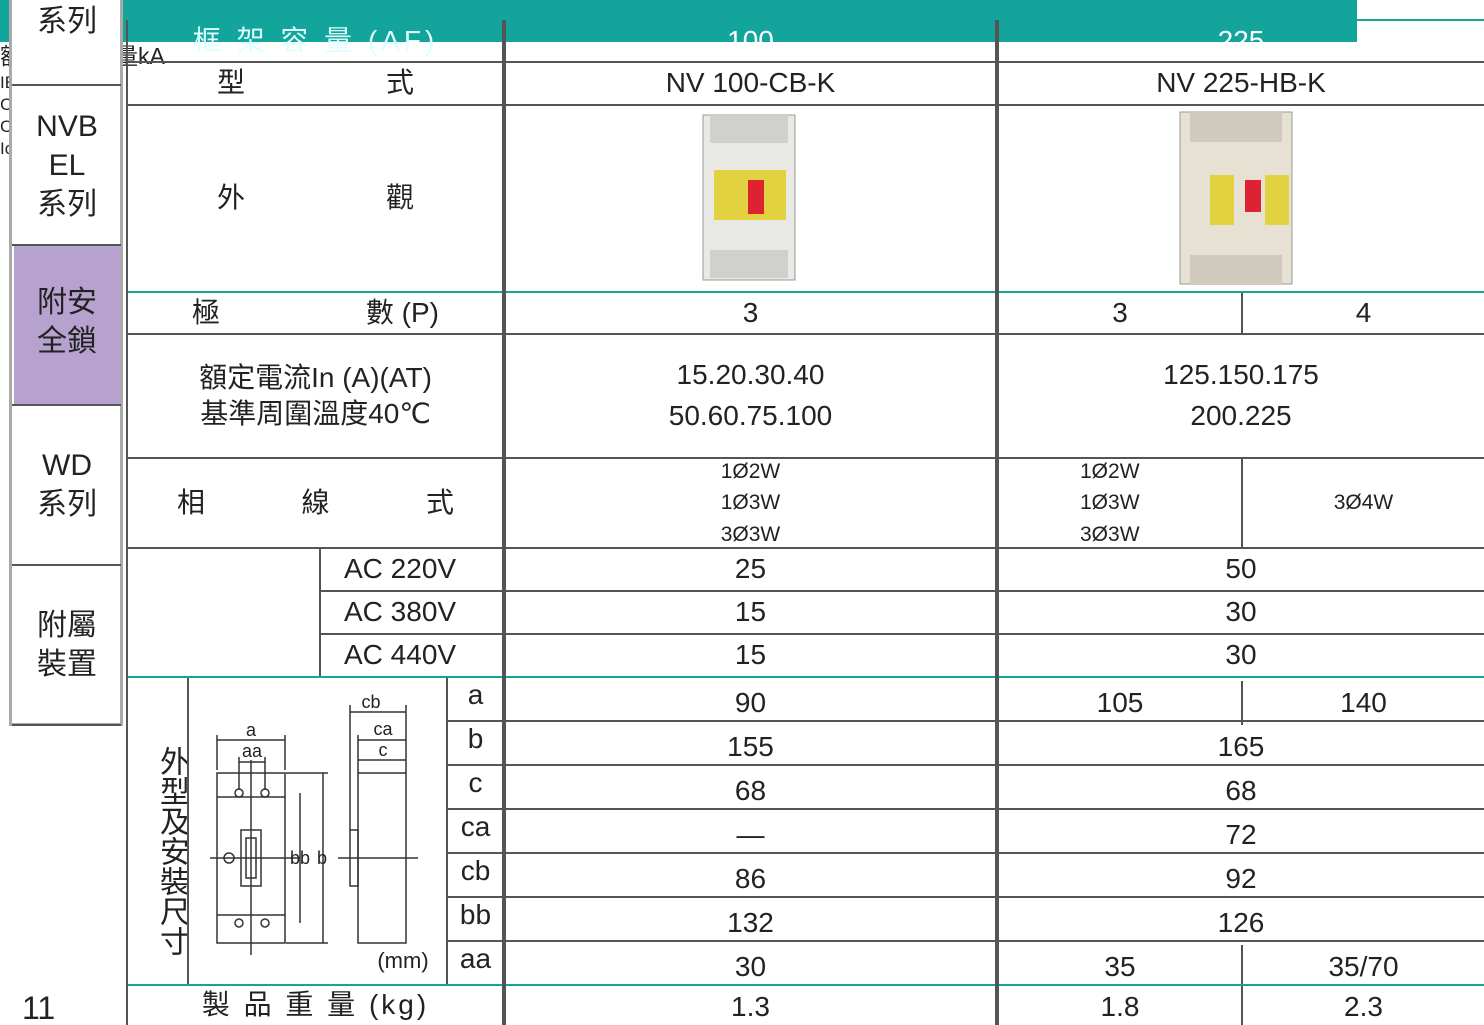  I want to click on sidebar-tab-line: EL, so click(67, 165).